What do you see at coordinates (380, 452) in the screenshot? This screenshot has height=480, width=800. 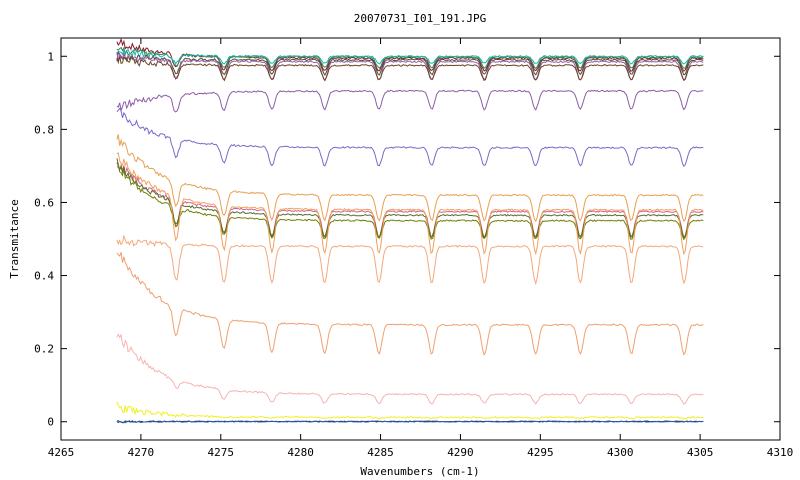 I see `x-tick-label: 4285` at bounding box center [380, 452].